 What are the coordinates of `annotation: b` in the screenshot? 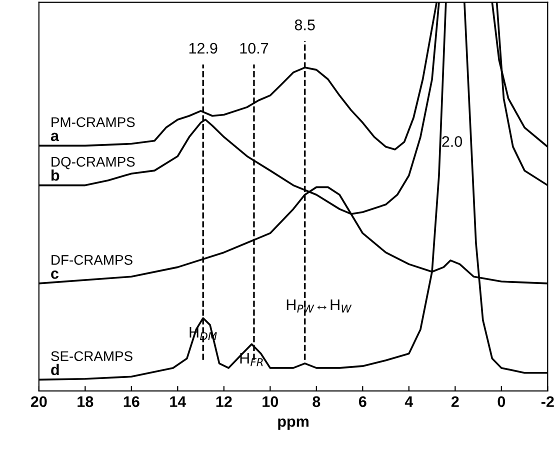 It's located at (55, 175).